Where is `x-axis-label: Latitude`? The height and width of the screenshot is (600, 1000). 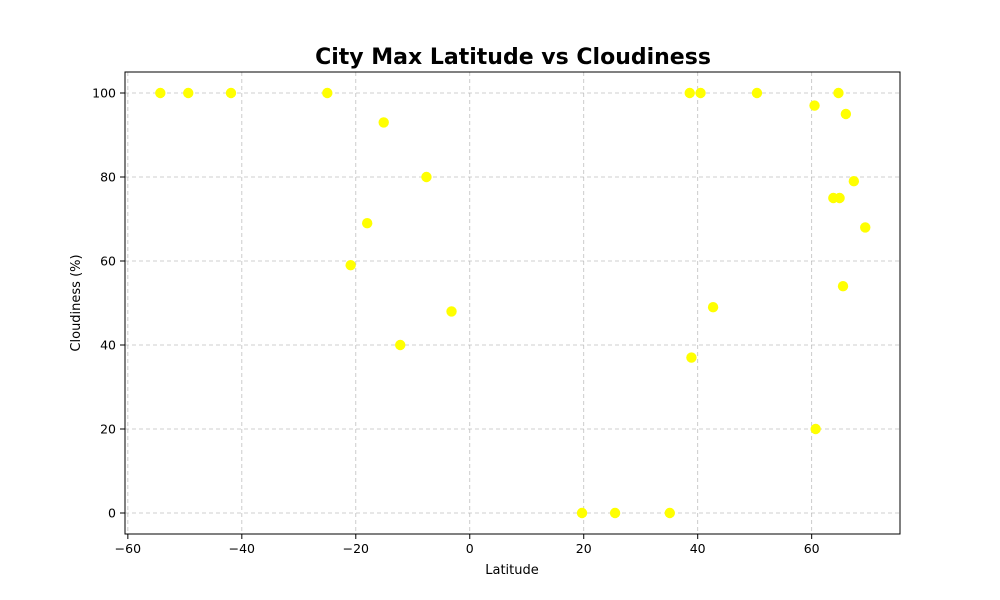 x-axis-label: Latitude is located at coordinates (512, 570).